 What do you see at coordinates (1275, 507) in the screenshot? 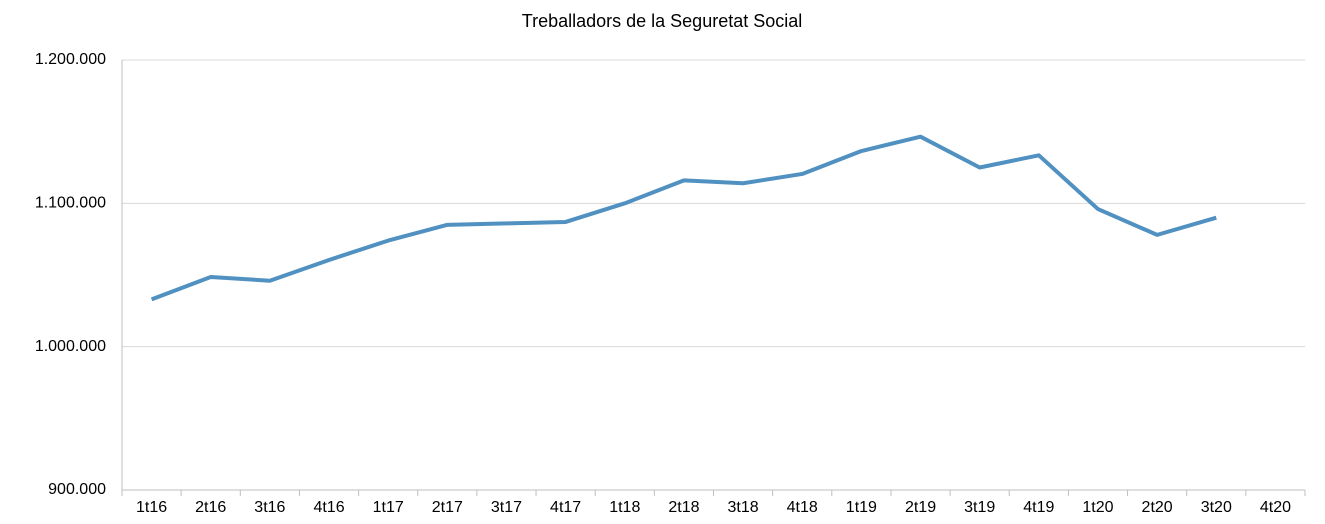
I see `x-tick-label: 4t20` at bounding box center [1275, 507].